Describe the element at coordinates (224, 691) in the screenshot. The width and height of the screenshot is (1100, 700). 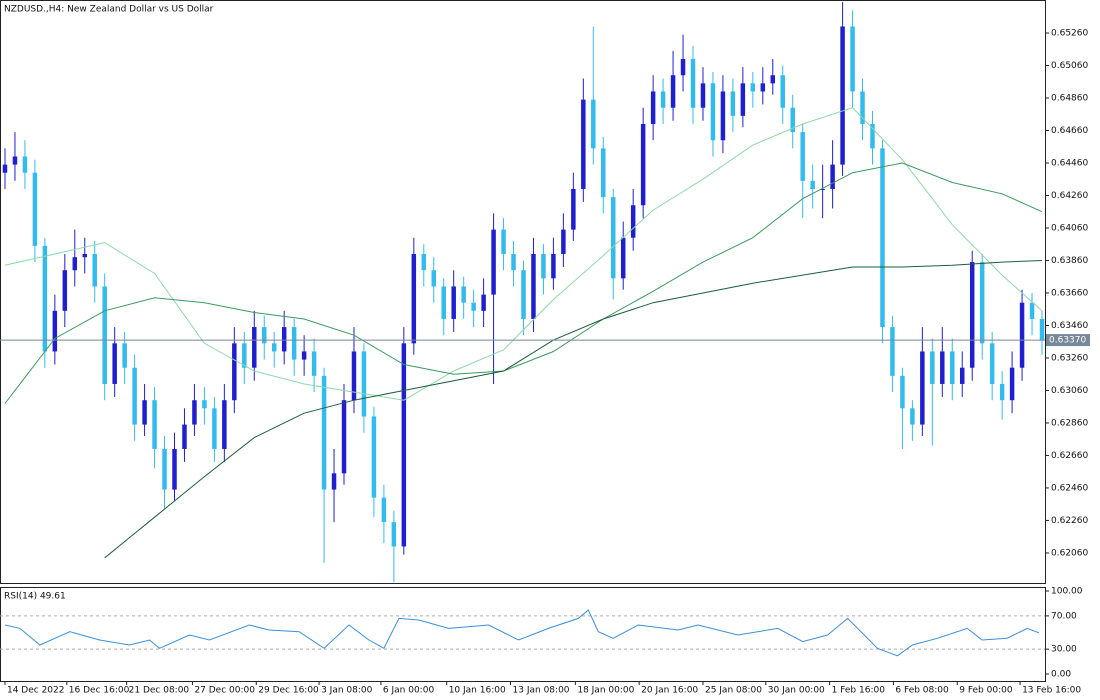
I see `x-tick-label: 27 Dec 00:00` at that location.